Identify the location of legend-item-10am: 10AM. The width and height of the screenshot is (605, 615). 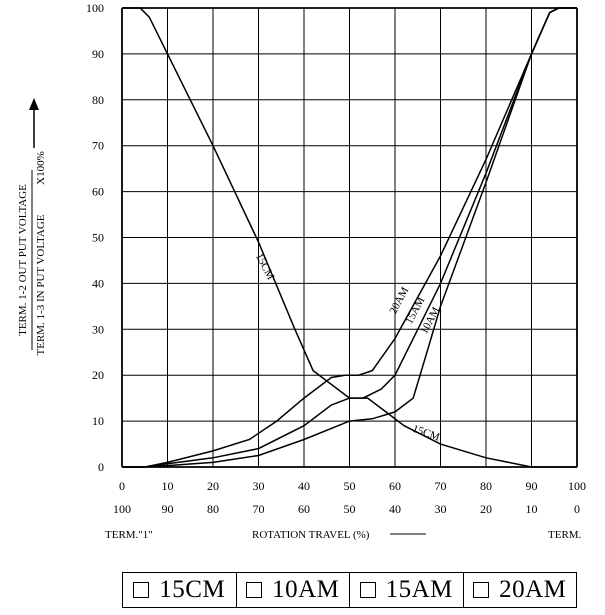
(293, 590).